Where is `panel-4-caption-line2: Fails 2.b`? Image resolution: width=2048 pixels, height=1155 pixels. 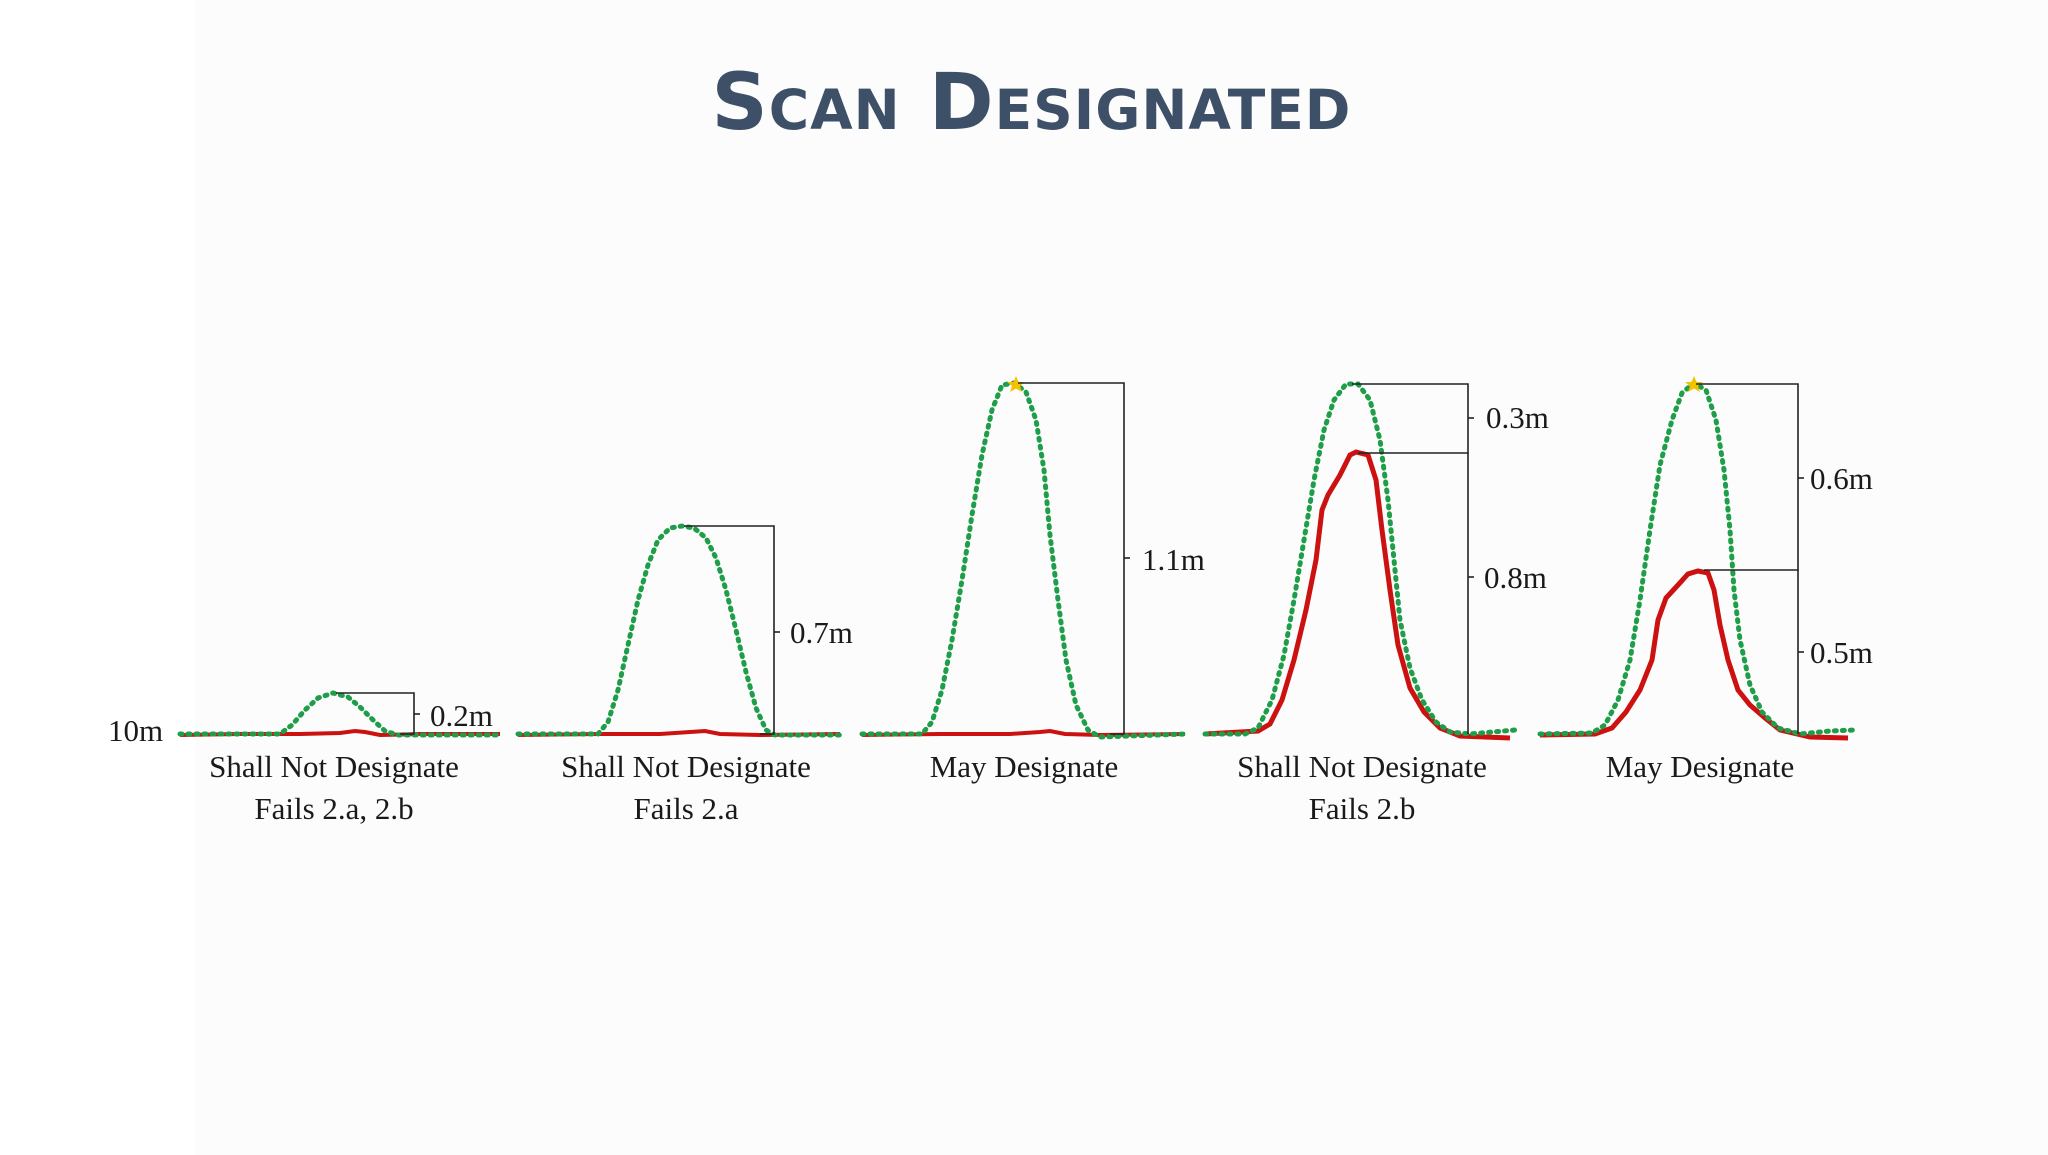 panel-4-caption-line2: Fails 2.b is located at coordinates (1362, 808).